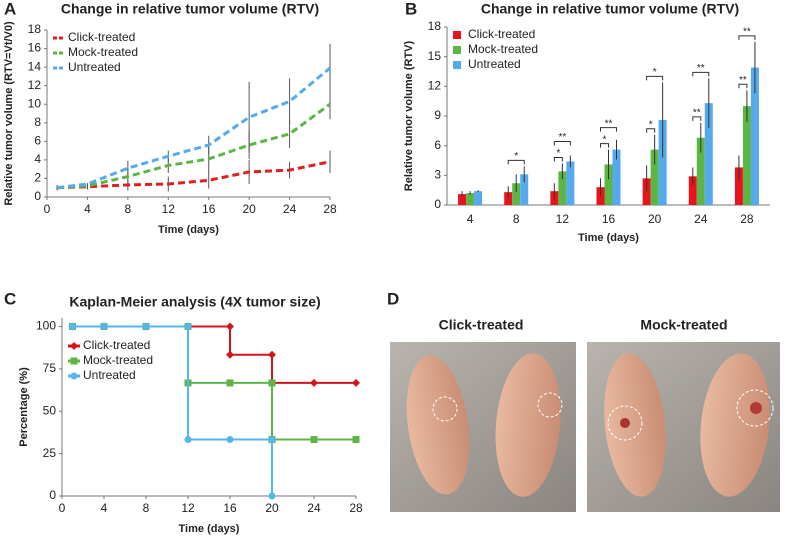 This screenshot has height=539, width=787. What do you see at coordinates (50, 410) in the screenshot?
I see `y-tick-label: 50` at bounding box center [50, 410].